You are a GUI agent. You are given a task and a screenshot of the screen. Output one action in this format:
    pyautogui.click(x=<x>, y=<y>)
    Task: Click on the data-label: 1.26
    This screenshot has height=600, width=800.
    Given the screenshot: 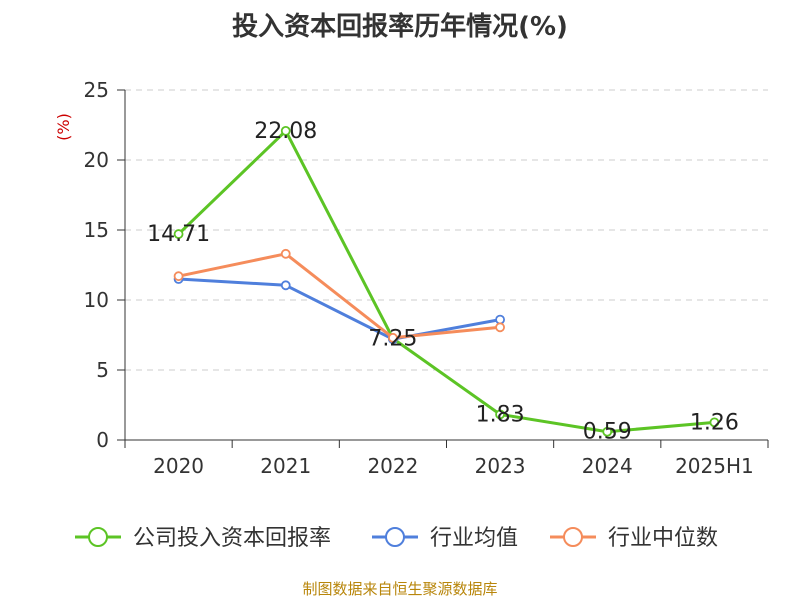 What is the action you would take?
    pyautogui.click(x=714, y=422)
    